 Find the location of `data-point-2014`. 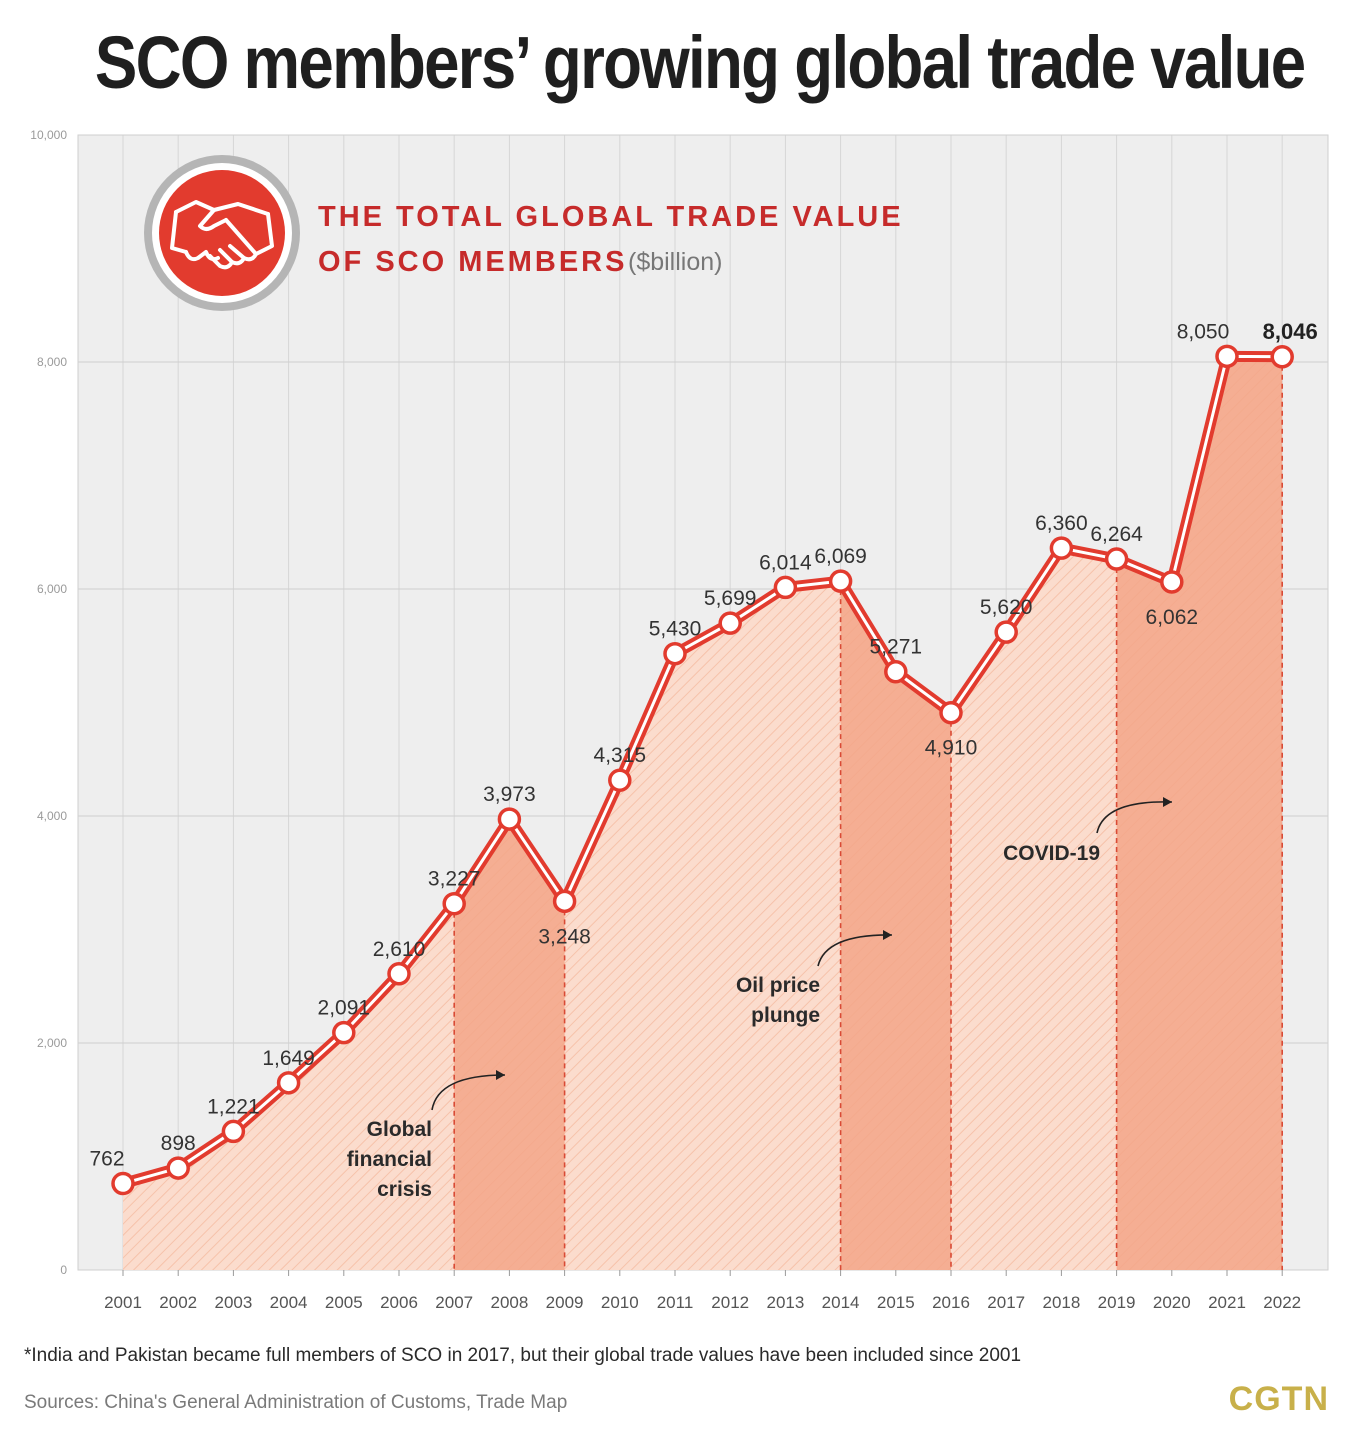

data-point-2014 is located at coordinates (840, 581).